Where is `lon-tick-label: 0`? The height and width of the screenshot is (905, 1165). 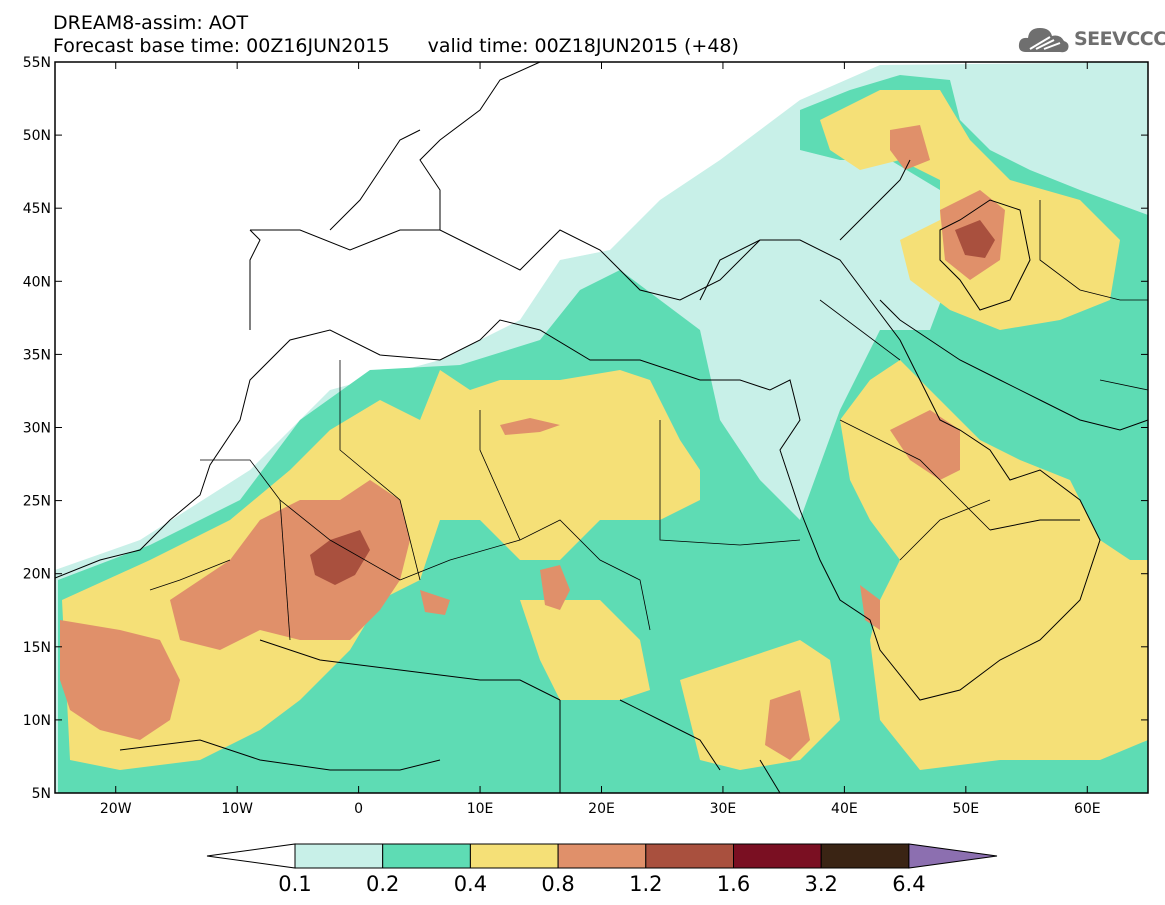
lon-tick-label: 0 is located at coordinates (358, 809).